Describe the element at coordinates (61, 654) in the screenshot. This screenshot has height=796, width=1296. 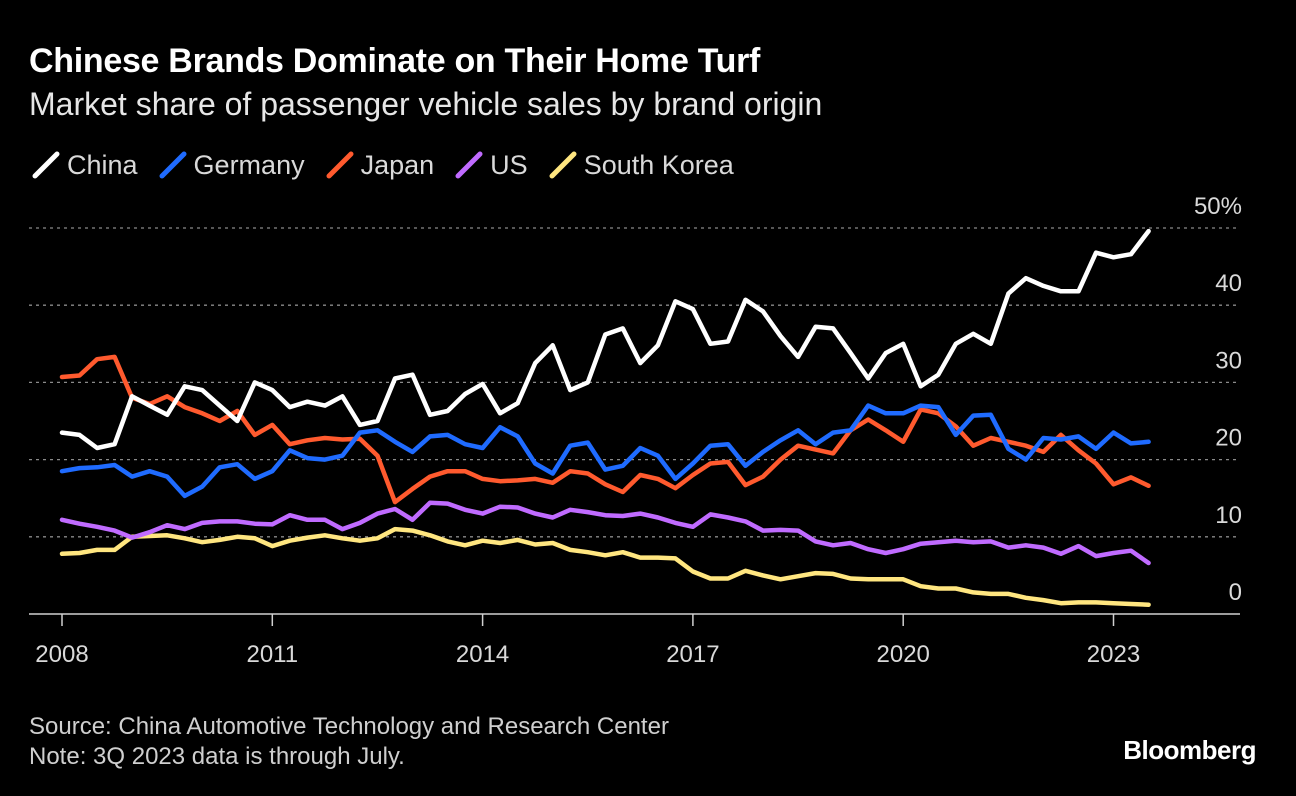
I see `x-tick-label: 2008` at that location.